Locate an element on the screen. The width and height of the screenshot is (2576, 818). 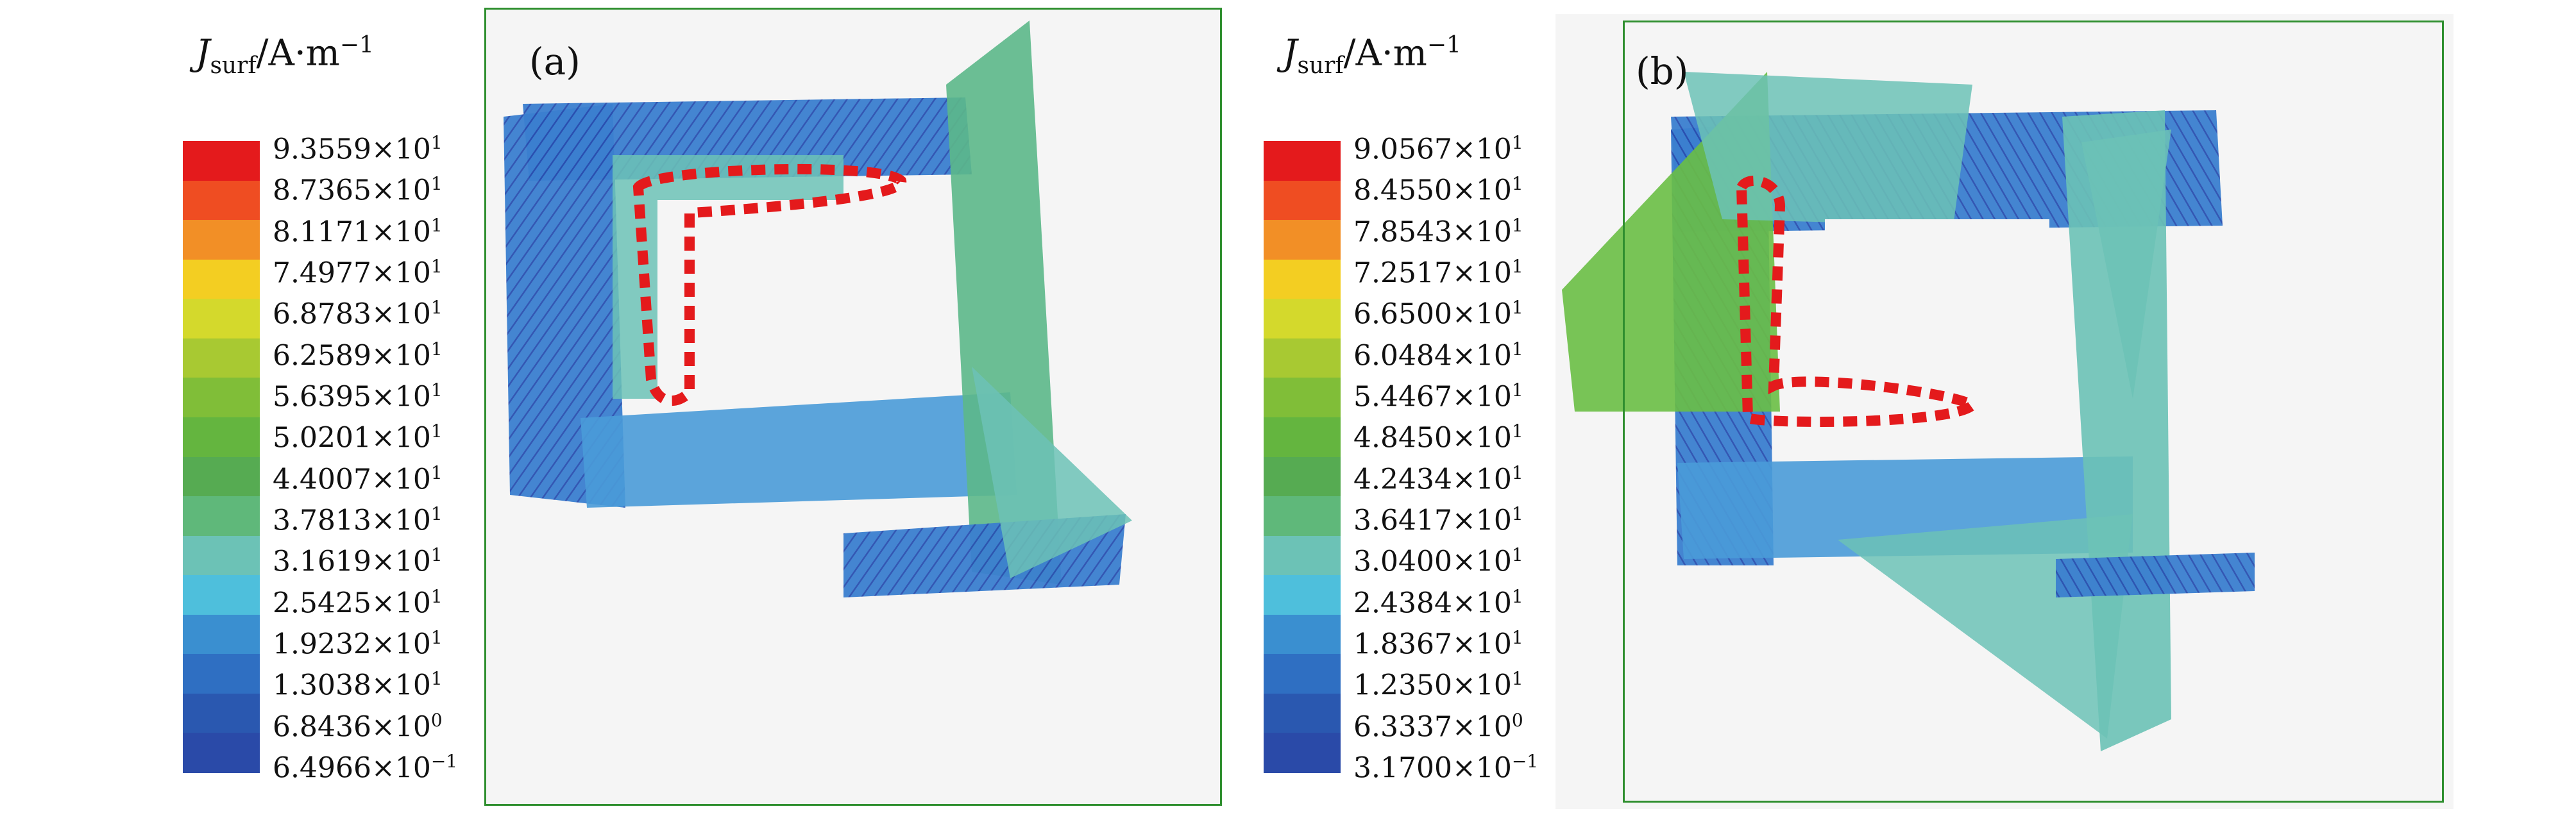
colorbar-tick-label: 3.7813×101 is located at coordinates (358, 520).